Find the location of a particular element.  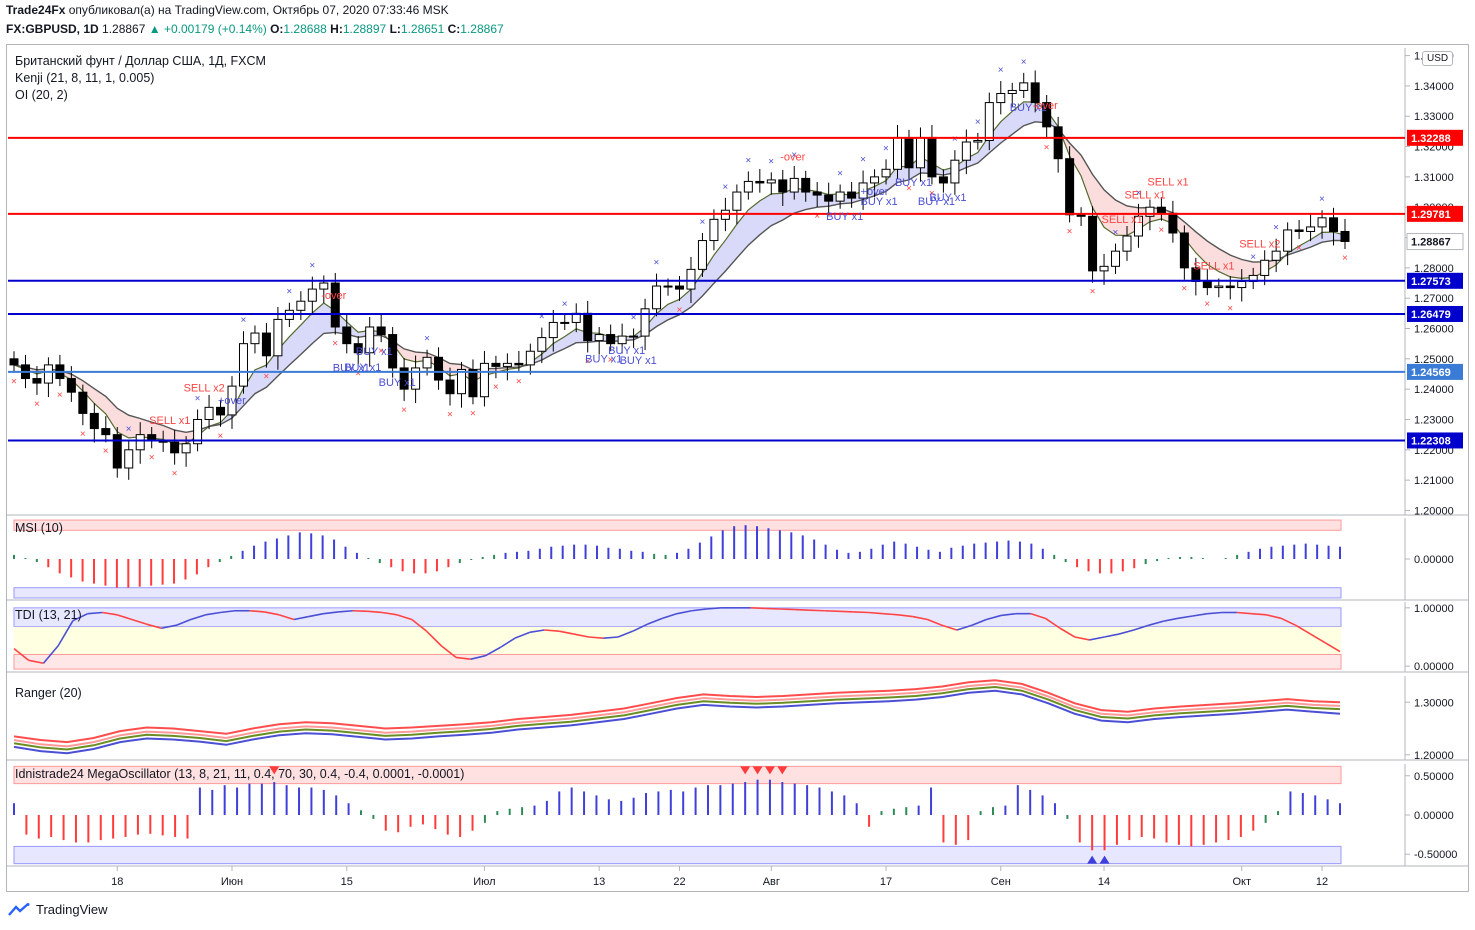

currency-button: USD is located at coordinates (1438, 58).